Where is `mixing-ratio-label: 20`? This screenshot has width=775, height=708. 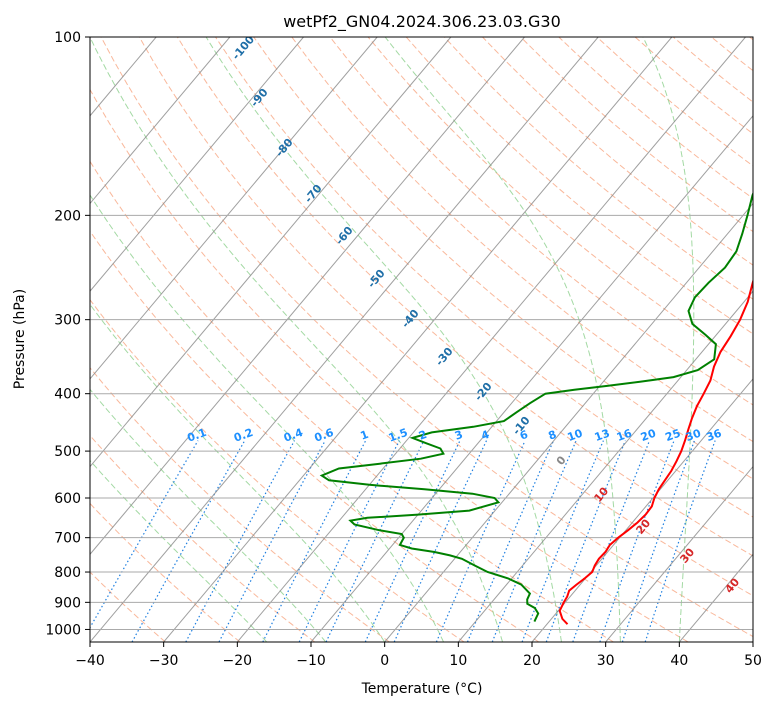
mixing-ratio-label: 20 is located at coordinates (648, 435).